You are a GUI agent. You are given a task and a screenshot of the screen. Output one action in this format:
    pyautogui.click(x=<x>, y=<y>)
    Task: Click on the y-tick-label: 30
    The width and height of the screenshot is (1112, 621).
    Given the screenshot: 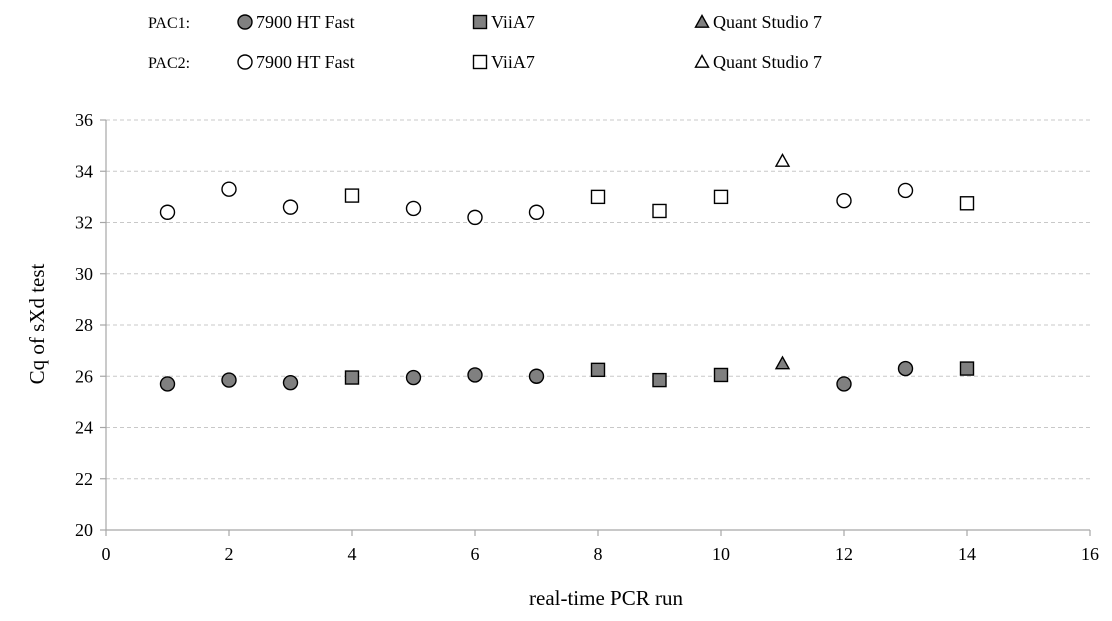 What is the action you would take?
    pyautogui.click(x=84, y=274)
    